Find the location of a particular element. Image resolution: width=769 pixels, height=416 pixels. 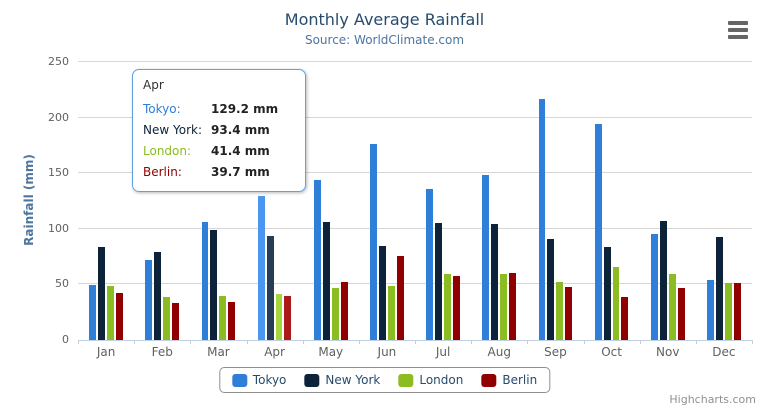

bar-new-york-apr is located at coordinates (270, 288).